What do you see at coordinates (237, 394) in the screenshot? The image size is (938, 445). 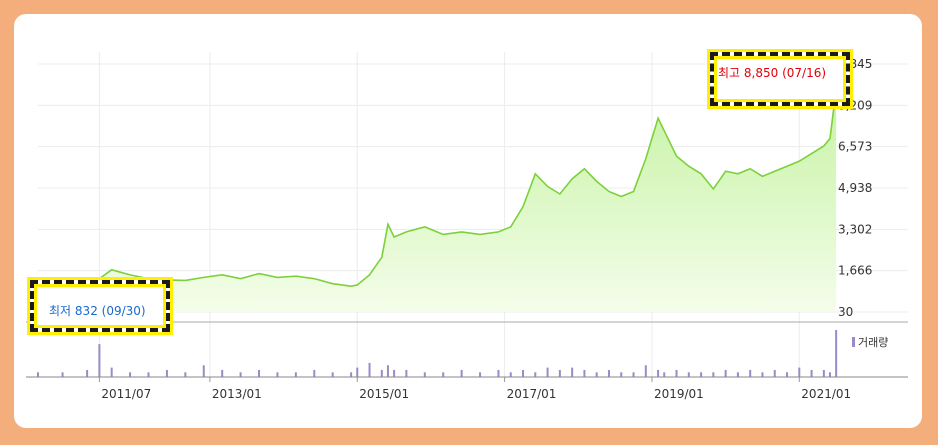 I see `x-tick-label: 2013/01` at bounding box center [237, 394].